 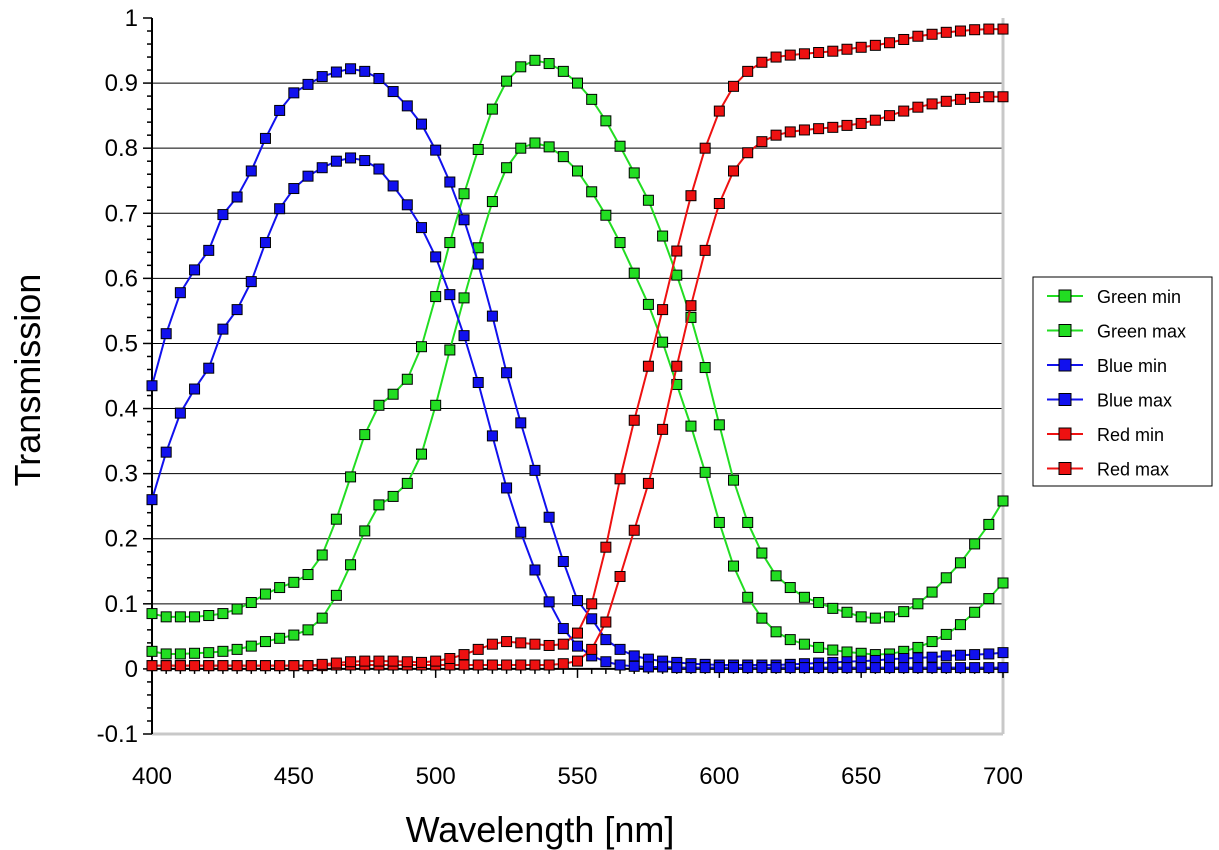 I want to click on legend-label: Red max, so click(x=1133, y=470).